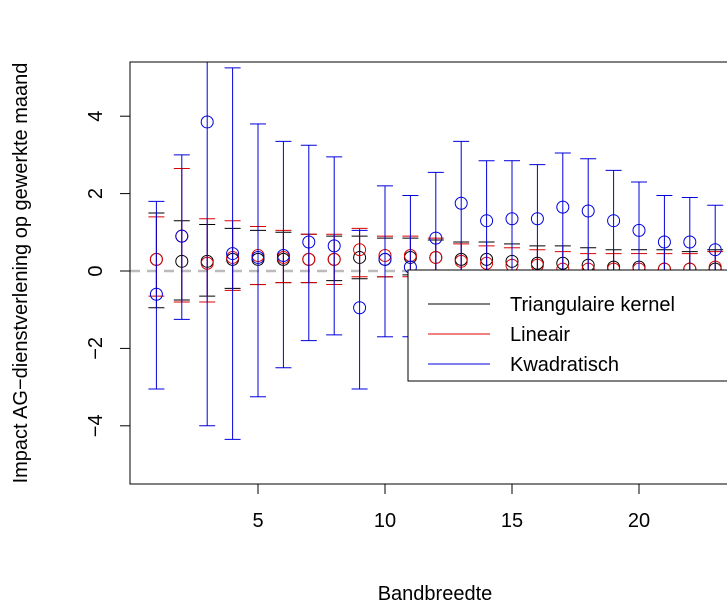 This screenshot has height=606, width=727. I want to click on y-tick-label: 0, so click(96, 270).